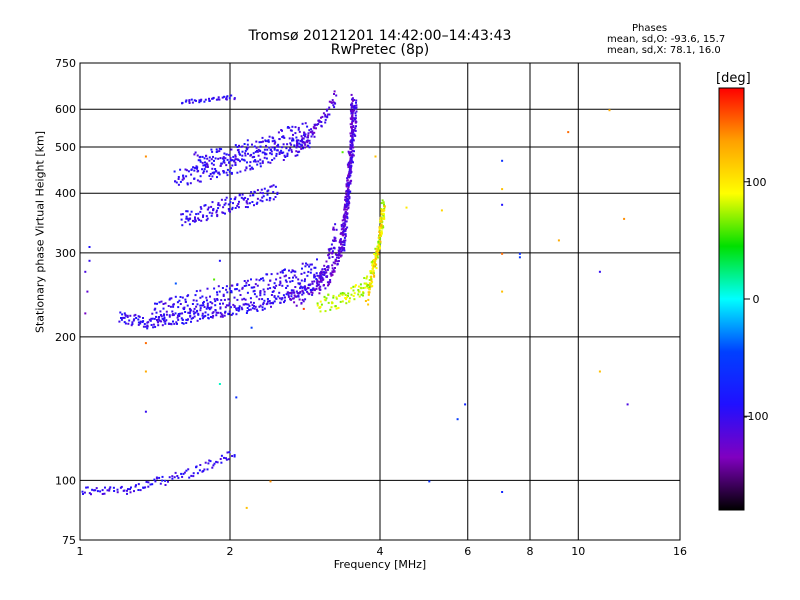 This screenshot has width=800, height=600. Describe the element at coordinates (334, 107) in the screenshot. I see `trace-point-f2-upper-c` at that location.